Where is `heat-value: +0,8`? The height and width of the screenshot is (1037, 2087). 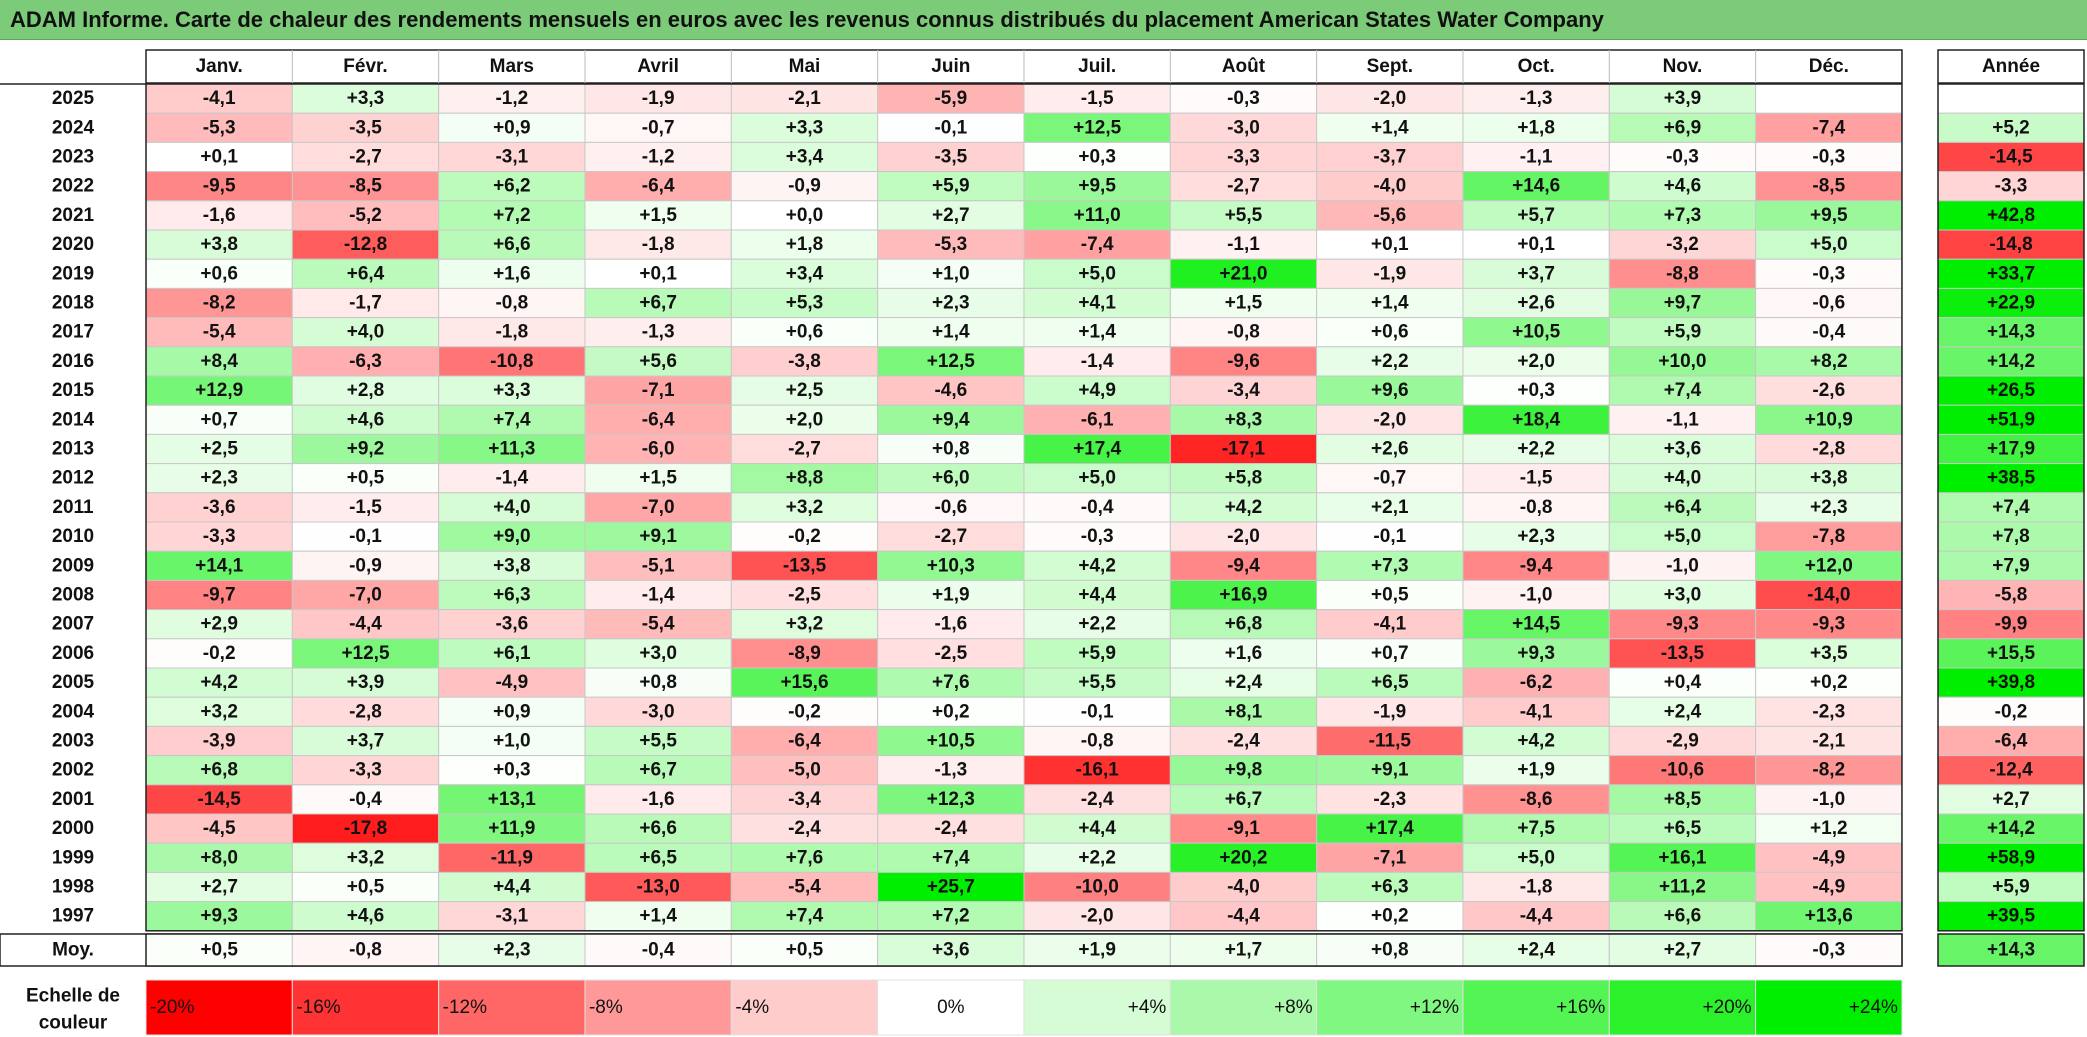 heat-value: +0,8 is located at coordinates (951, 449).